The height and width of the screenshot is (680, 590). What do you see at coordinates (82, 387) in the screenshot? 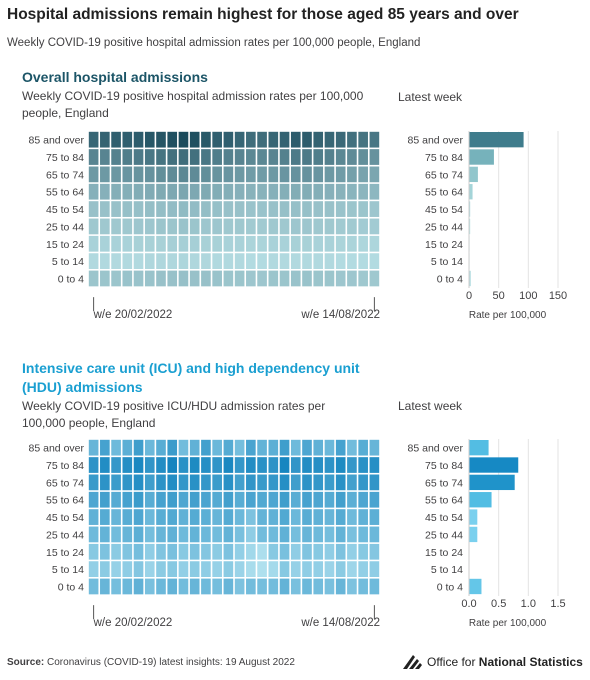
I see `panel2-title-line: (HDU) admissions` at bounding box center [82, 387].